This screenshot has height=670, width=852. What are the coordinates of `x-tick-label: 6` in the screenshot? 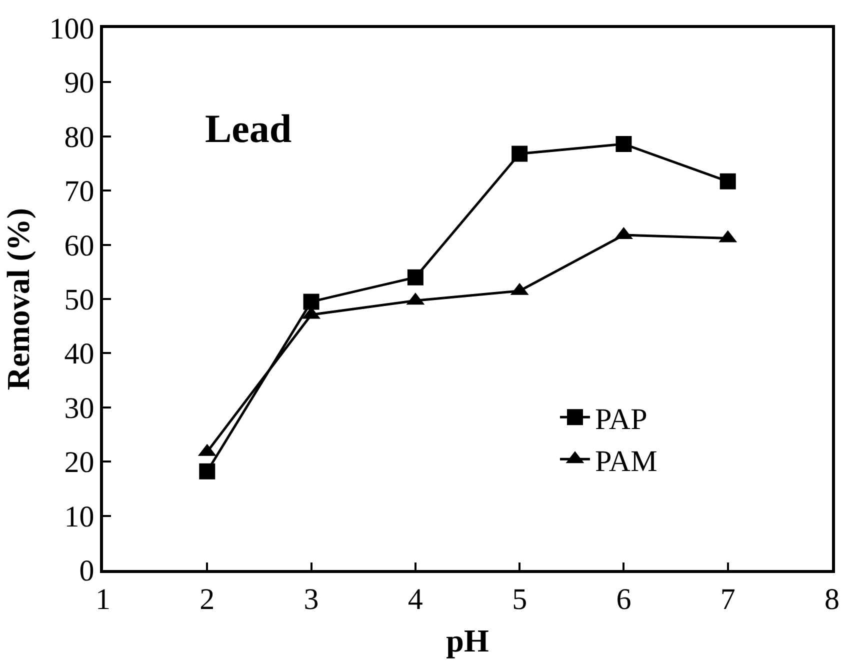 It's located at (624, 599).